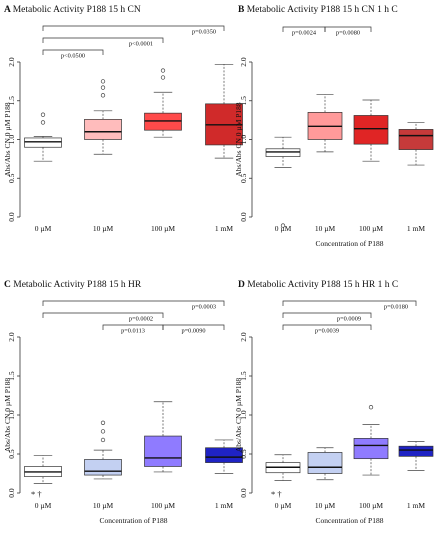  Describe the element at coordinates (327, 331) in the screenshot. I see `p-value-label: p=0.0039` at that location.